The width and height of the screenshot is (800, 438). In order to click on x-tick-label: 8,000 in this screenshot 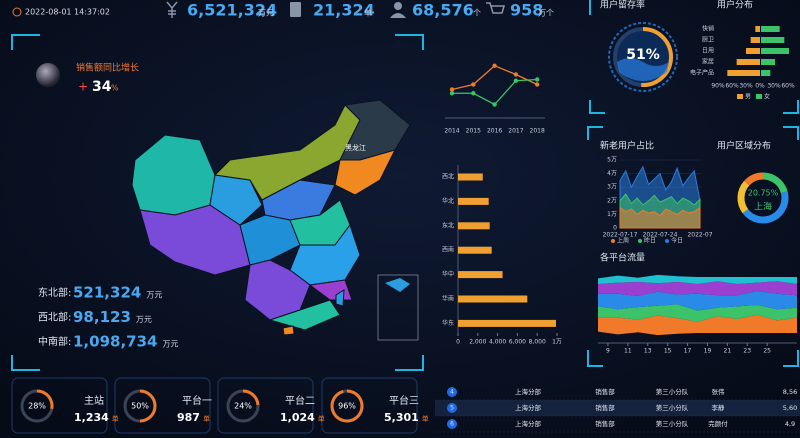, I will do `click(537, 342)`.